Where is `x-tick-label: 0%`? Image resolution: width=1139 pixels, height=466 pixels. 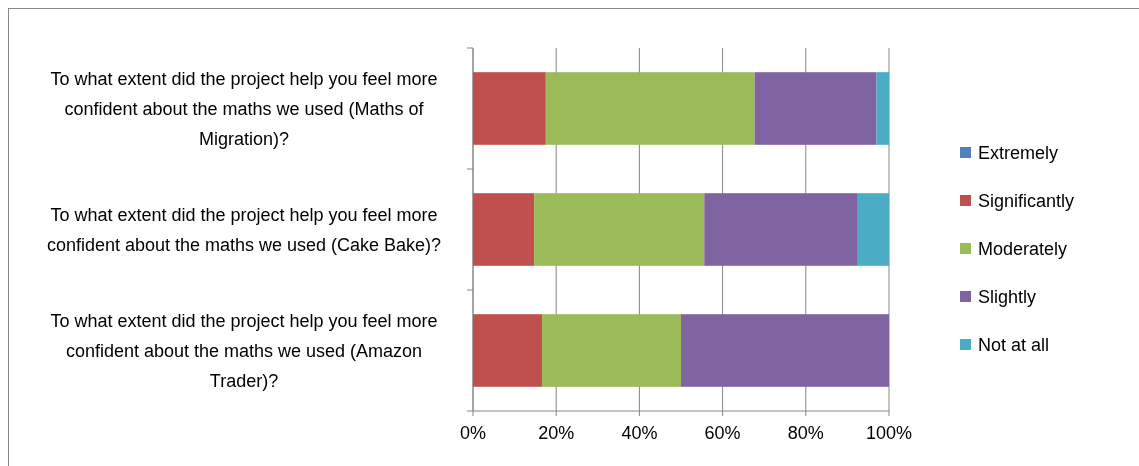 x-tick-label: 0% is located at coordinates (473, 433).